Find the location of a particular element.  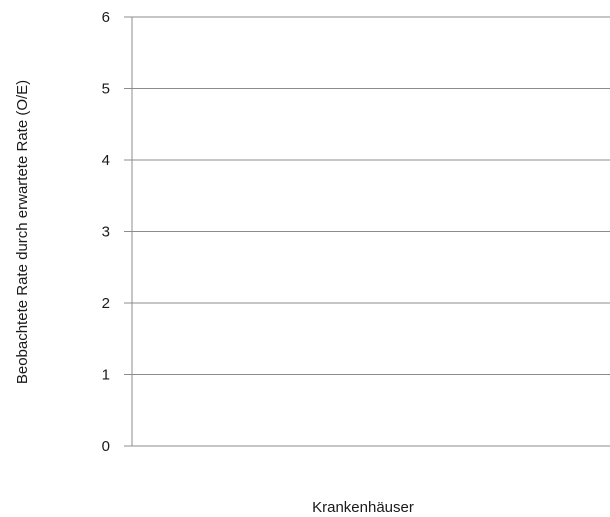

y-tick-label: 2 is located at coordinates (106, 303).